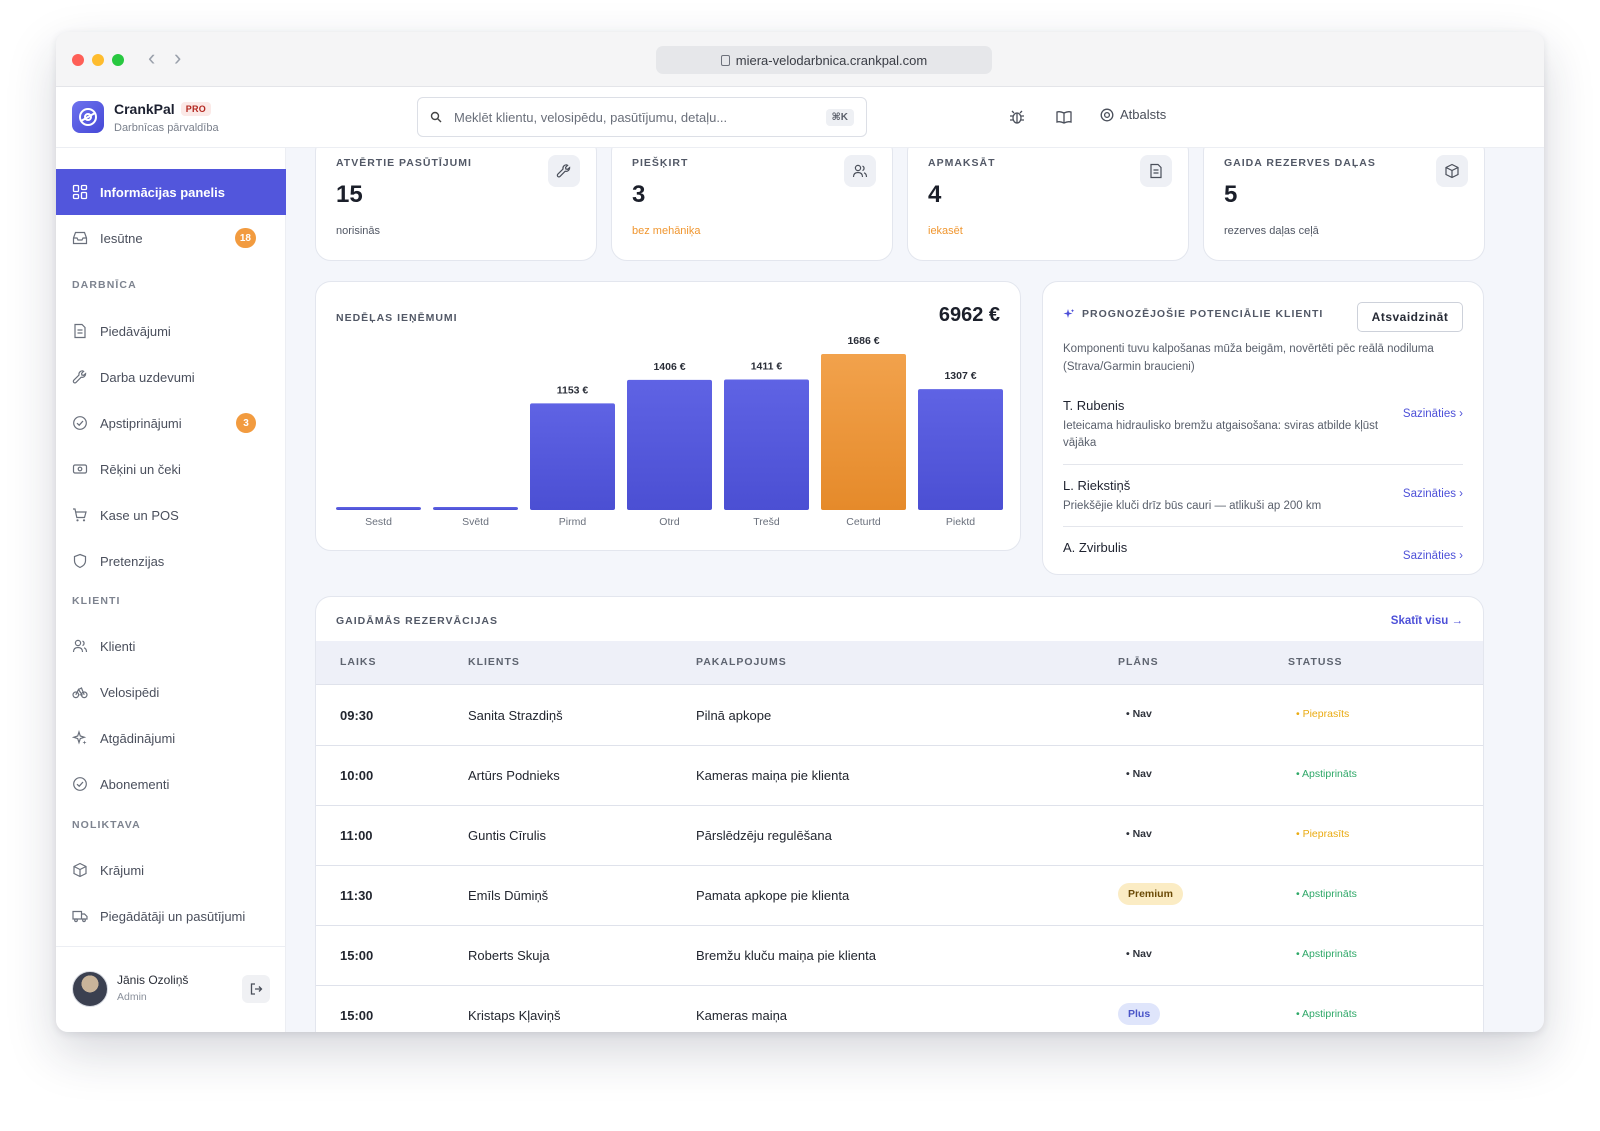 The image size is (1600, 1131). Describe the element at coordinates (494, 662) in the screenshot. I see `column-header-client: KLIENTS` at that location.